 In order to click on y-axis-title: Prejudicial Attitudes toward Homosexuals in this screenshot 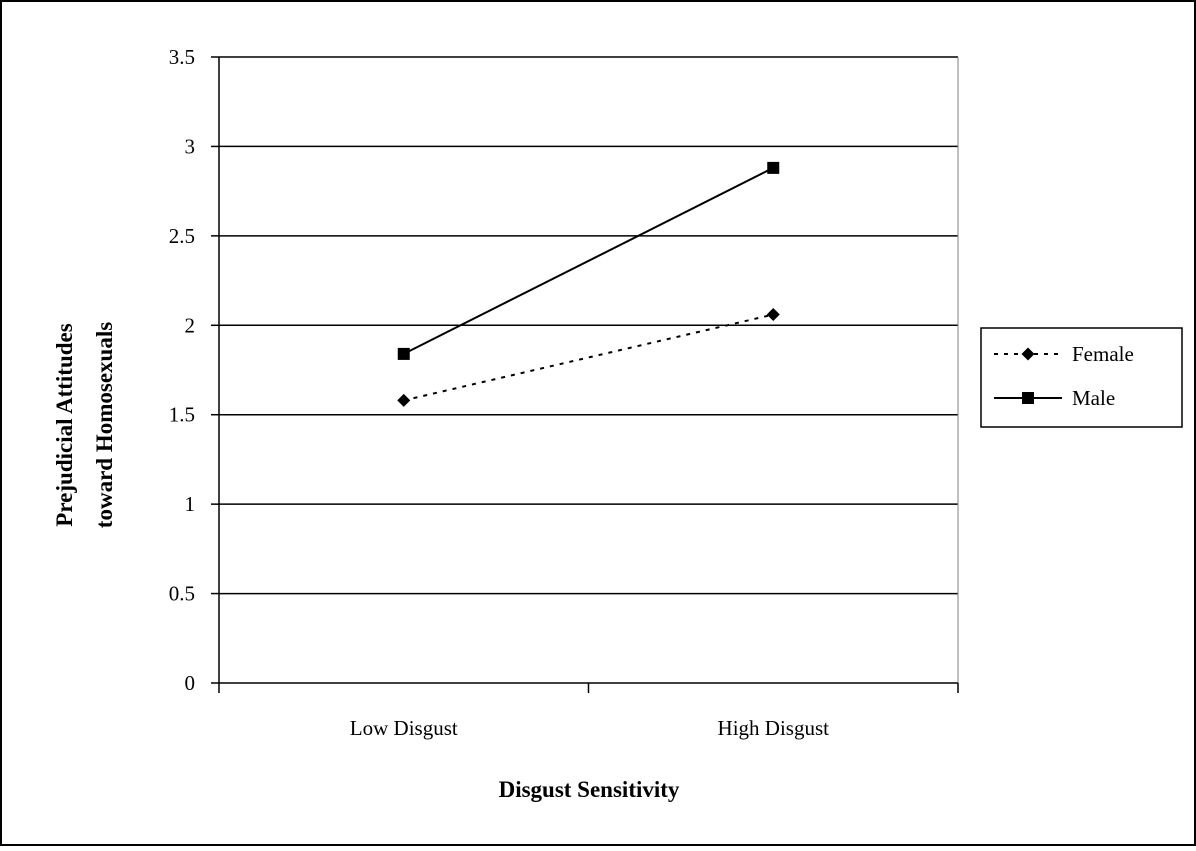, I will do `click(84, 425)`.